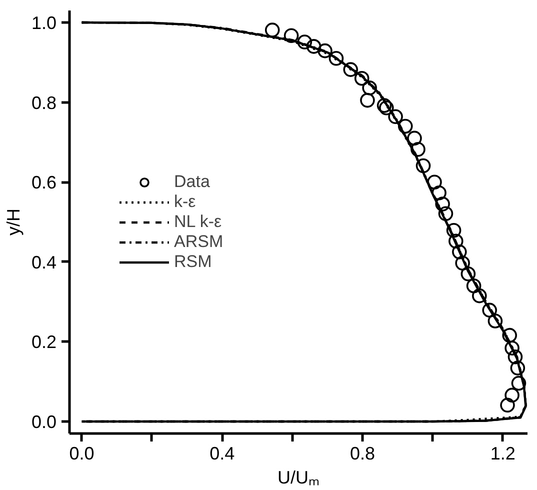 The height and width of the screenshot is (490, 537). Describe the element at coordinates (44, 342) in the screenshot. I see `y-tick-label: 0.2` at that location.